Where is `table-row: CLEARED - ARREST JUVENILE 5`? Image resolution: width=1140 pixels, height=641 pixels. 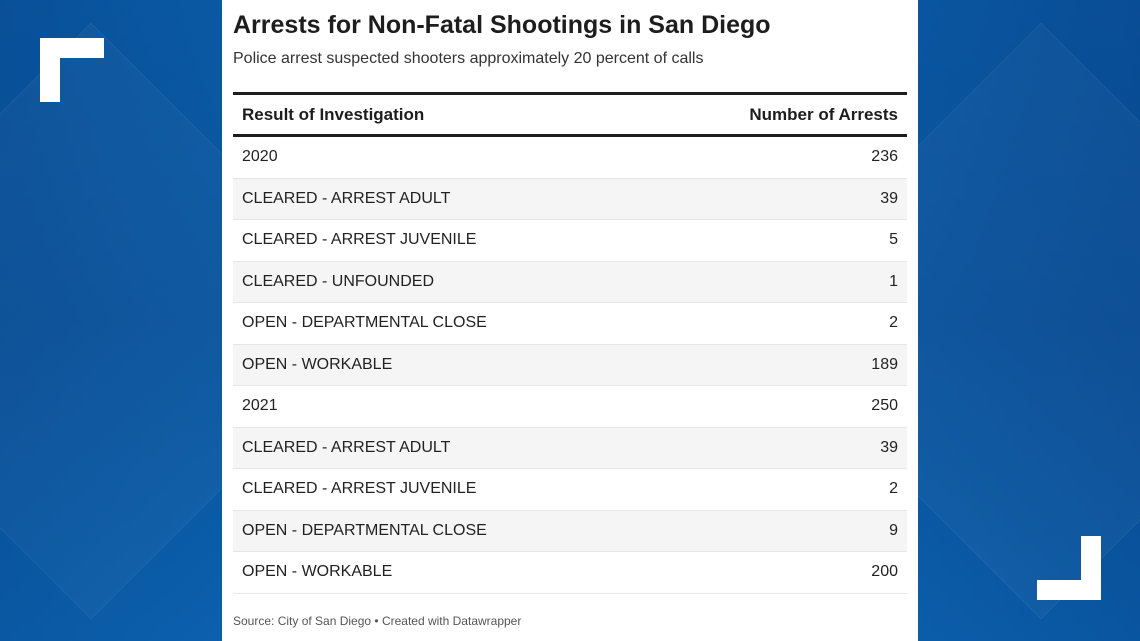 table-row: CLEARED - ARREST JUVENILE 5 is located at coordinates (570, 241).